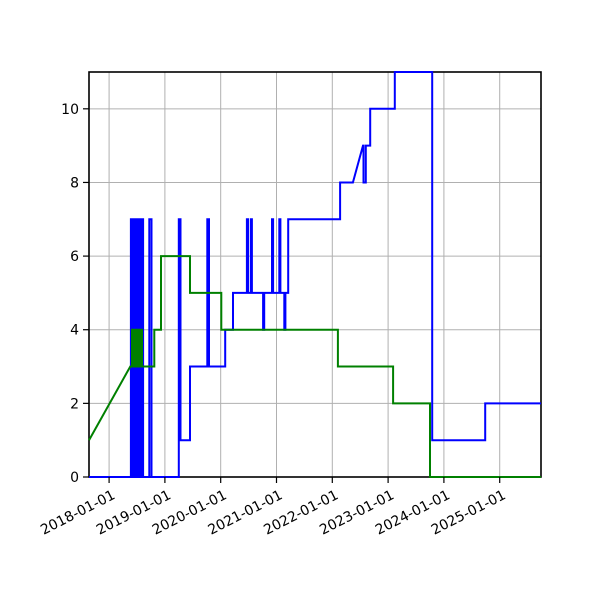 The image size is (600, 600). Describe the element at coordinates (74, 183) in the screenshot. I see `y-tick-label: 8` at that location.